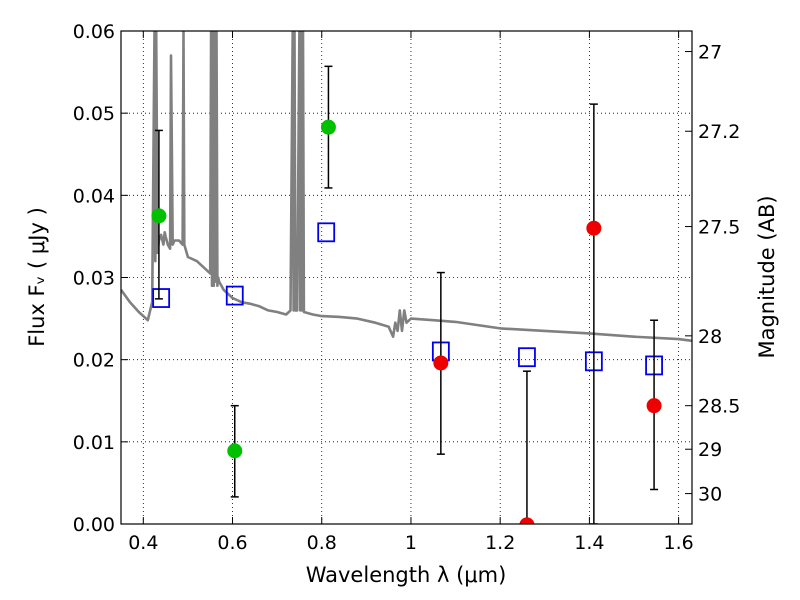  Describe the element at coordinates (322, 543) in the screenshot. I see `x-tick-label: 0.8` at that location.